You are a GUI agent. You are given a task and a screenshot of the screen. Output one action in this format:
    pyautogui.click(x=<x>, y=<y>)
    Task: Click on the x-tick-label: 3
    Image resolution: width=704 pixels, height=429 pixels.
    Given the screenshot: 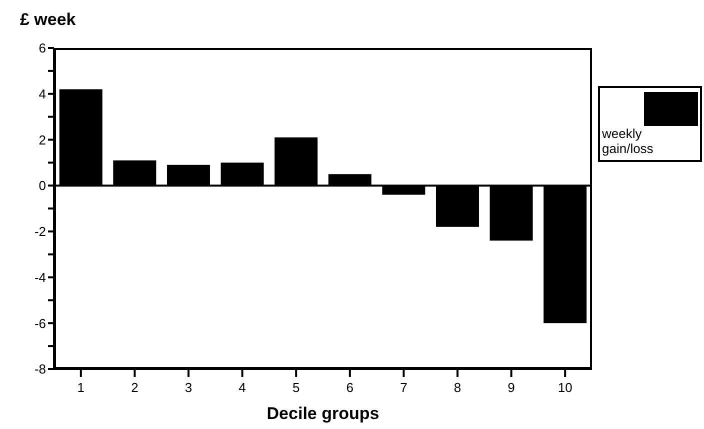 What is the action you would take?
    pyautogui.click(x=188, y=388)
    